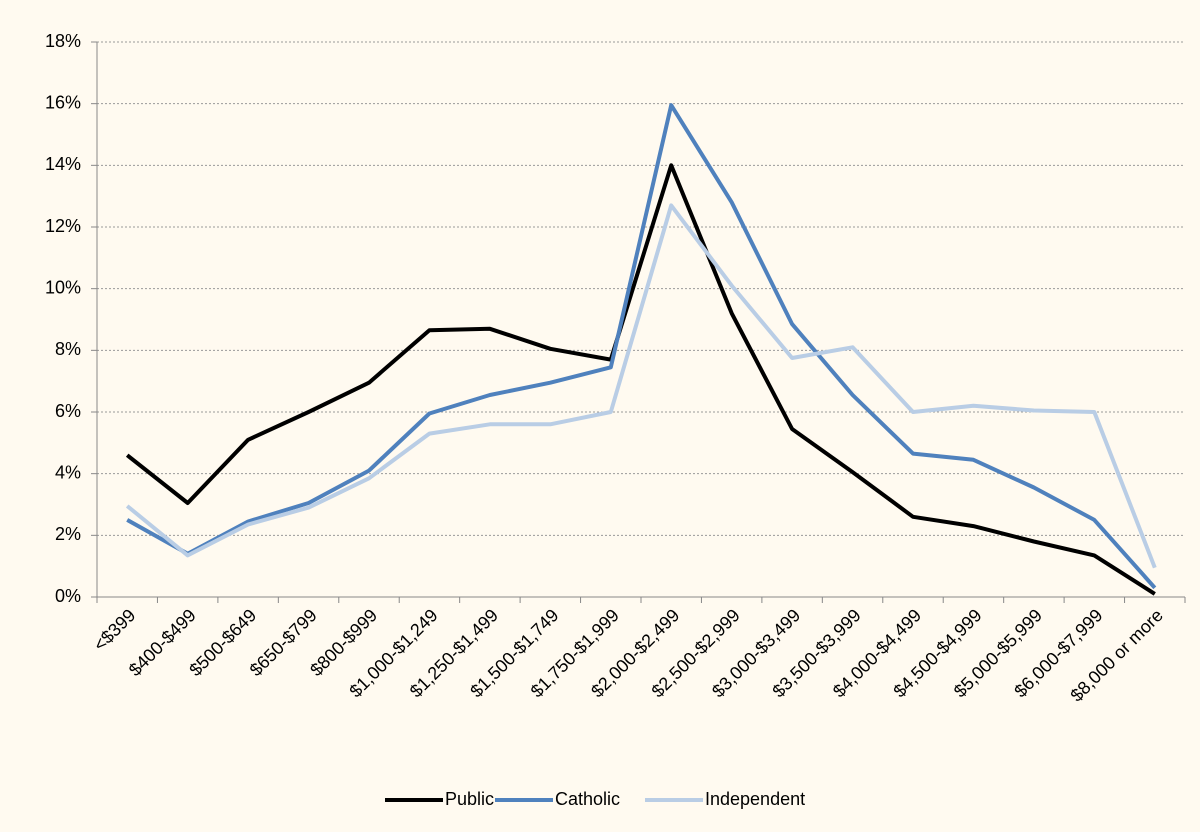 Image resolution: width=1200 pixels, height=832 pixels. What do you see at coordinates (587, 799) in the screenshot?
I see `legend-label: Catholic` at bounding box center [587, 799].